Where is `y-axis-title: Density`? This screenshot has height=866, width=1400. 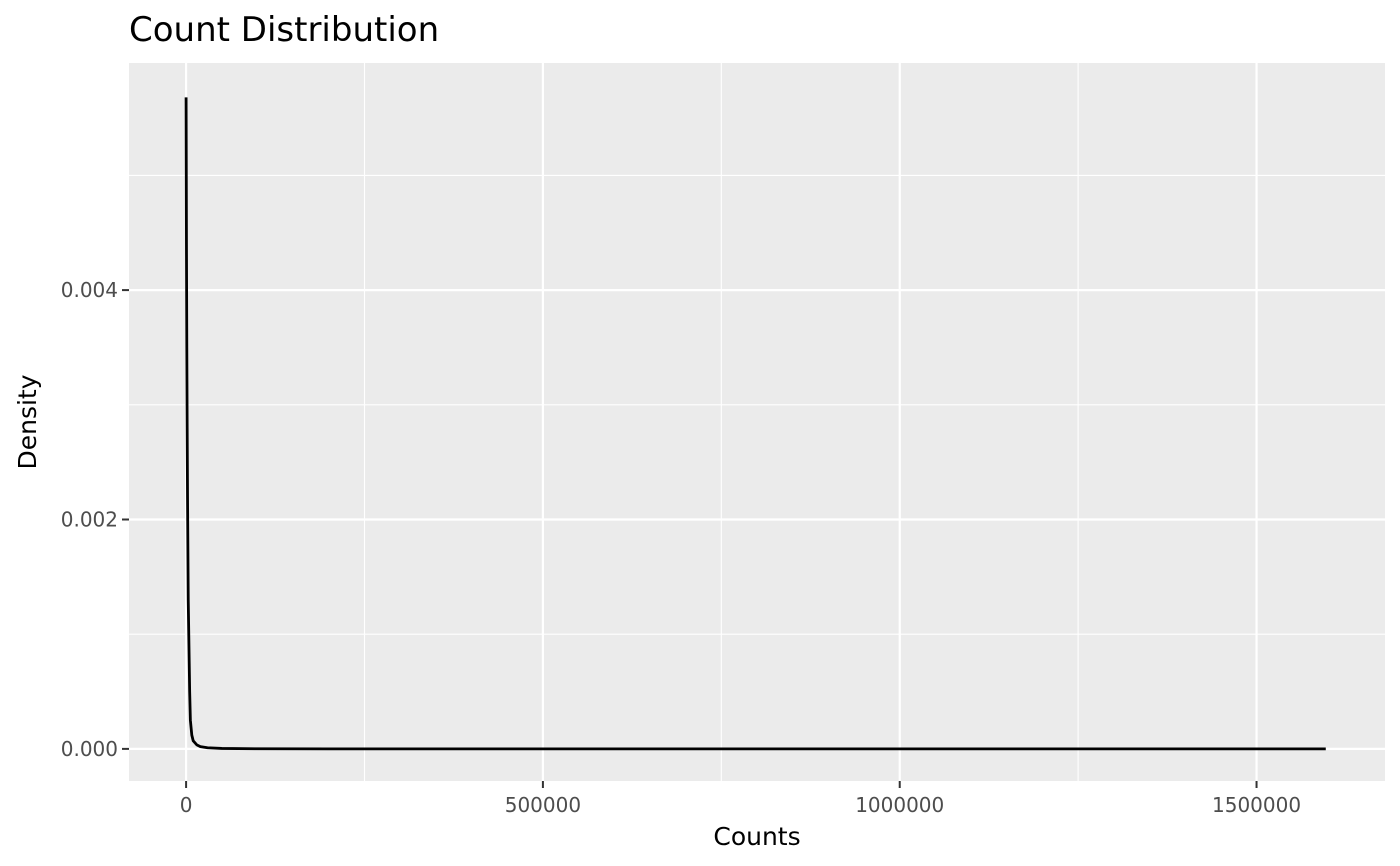 y-axis-title: Density is located at coordinates (27, 421).